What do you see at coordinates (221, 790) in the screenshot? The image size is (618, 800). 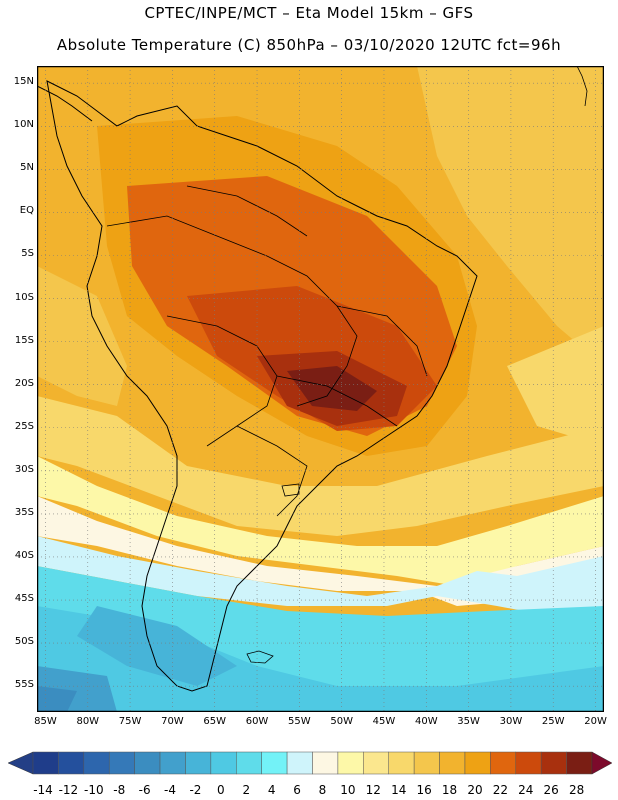 I see `colorbar-tick-label: 0` at bounding box center [221, 790].